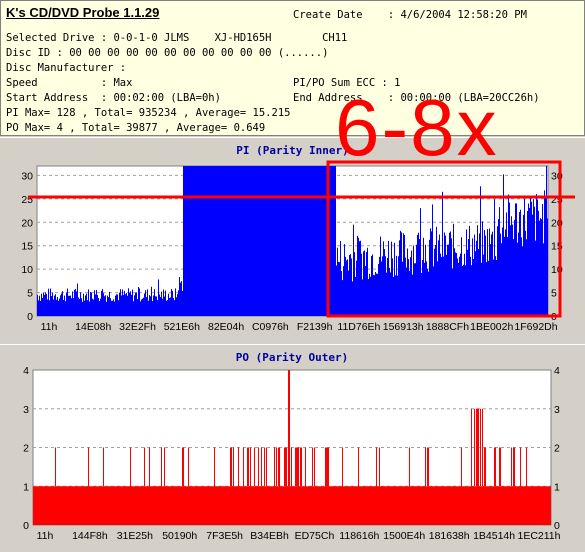 The width and height of the screenshot is (585, 552). I want to click on y-tick-left: 30, so click(27, 176).